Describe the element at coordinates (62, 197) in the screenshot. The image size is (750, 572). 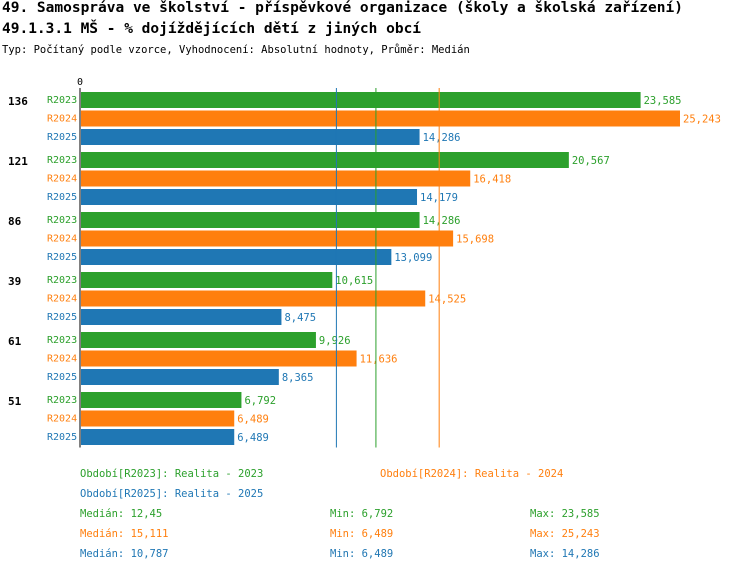
I see `series-label-r2025-121: R2025` at that location.